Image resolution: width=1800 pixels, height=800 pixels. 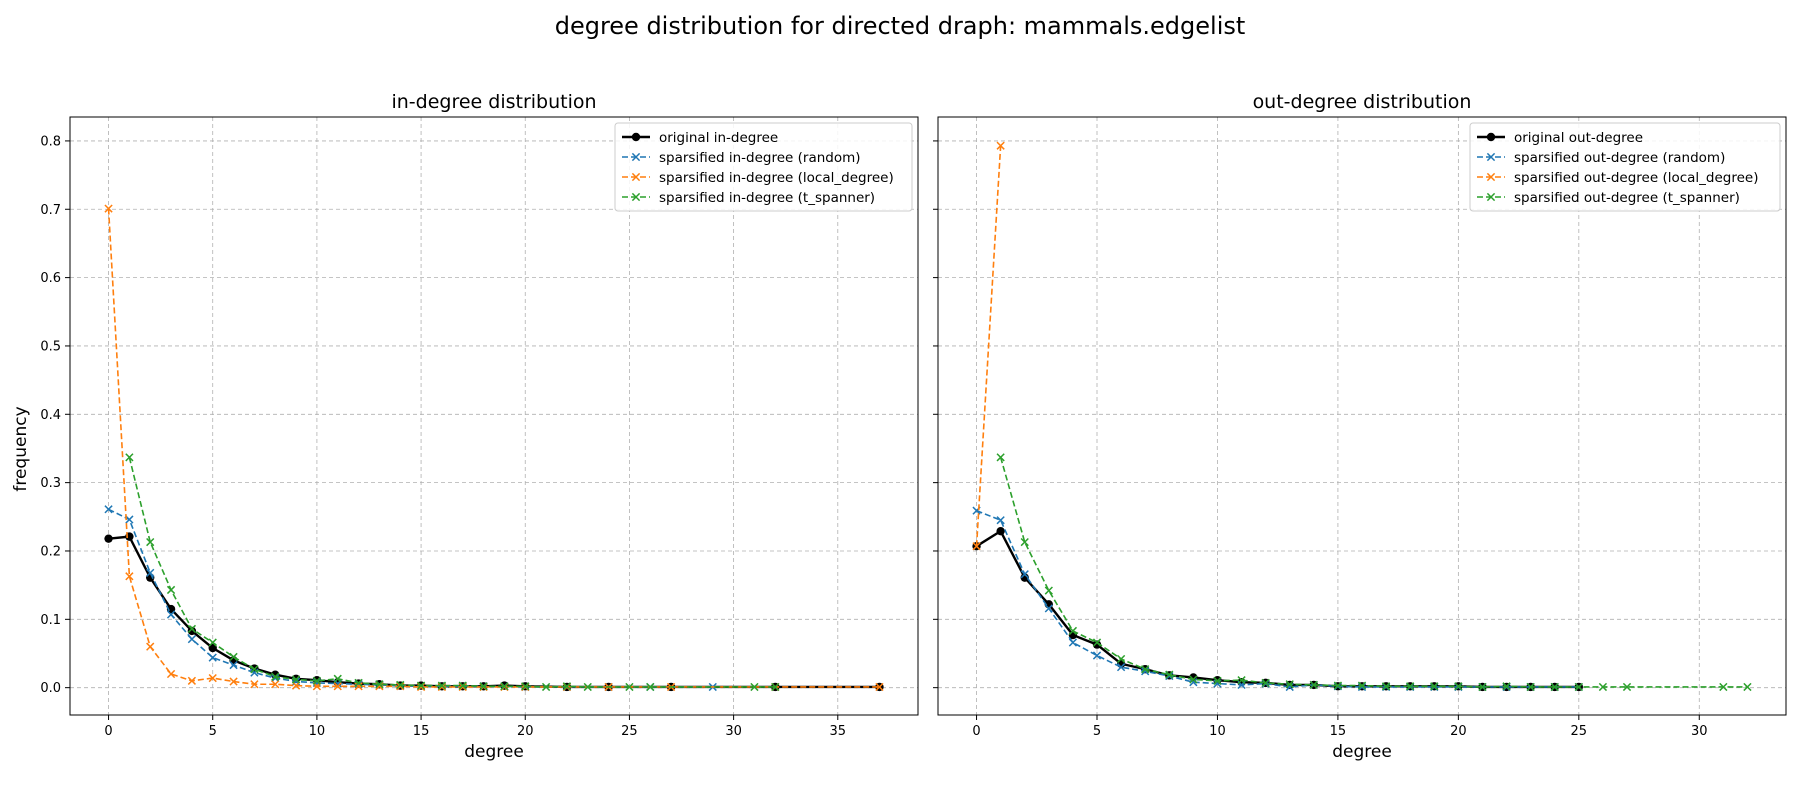 I want to click on legend-box, so click(x=1625, y=167).